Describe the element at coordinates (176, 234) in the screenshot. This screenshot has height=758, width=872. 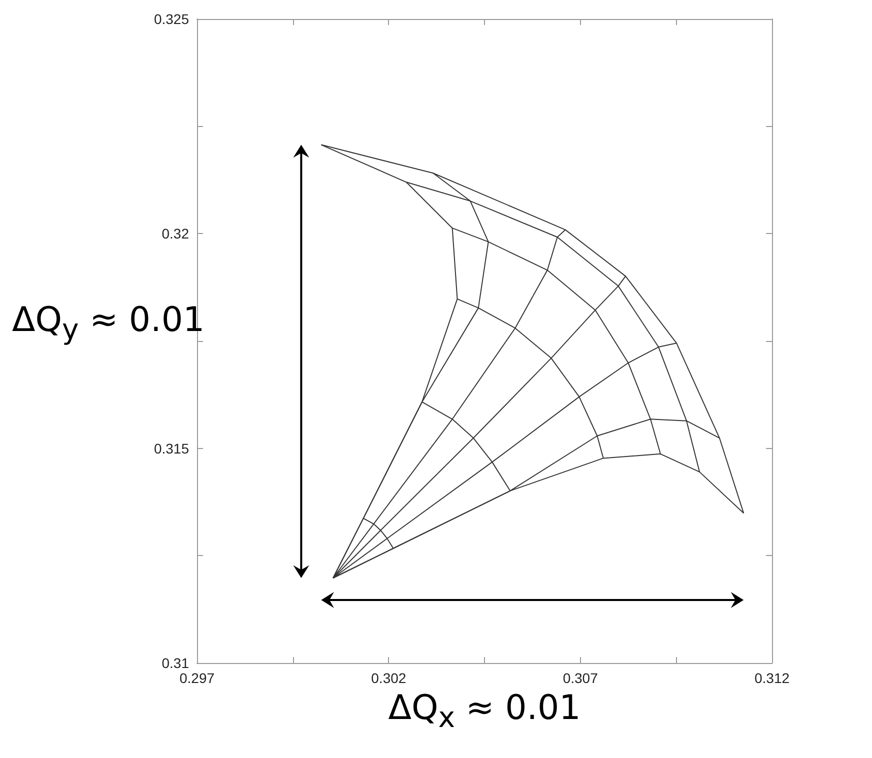
I see `y-tick-label: 0.32` at that location.